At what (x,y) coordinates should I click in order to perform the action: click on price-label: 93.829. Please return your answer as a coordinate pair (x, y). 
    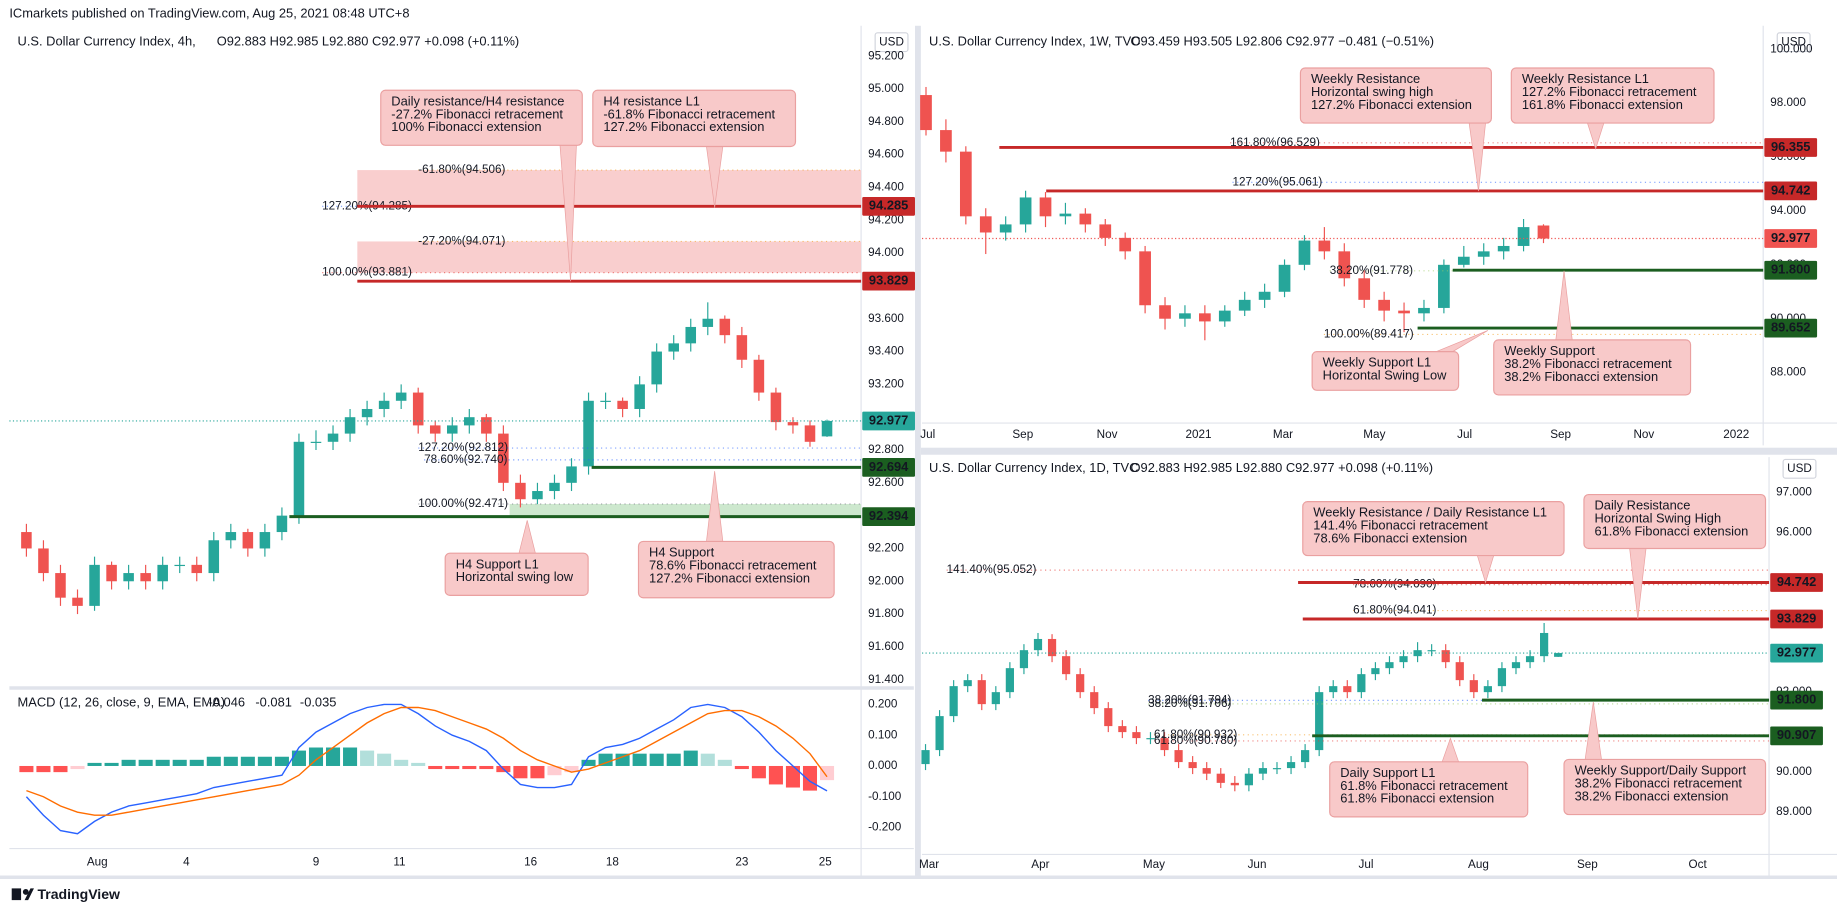
    Looking at the image, I should click on (1796, 617).